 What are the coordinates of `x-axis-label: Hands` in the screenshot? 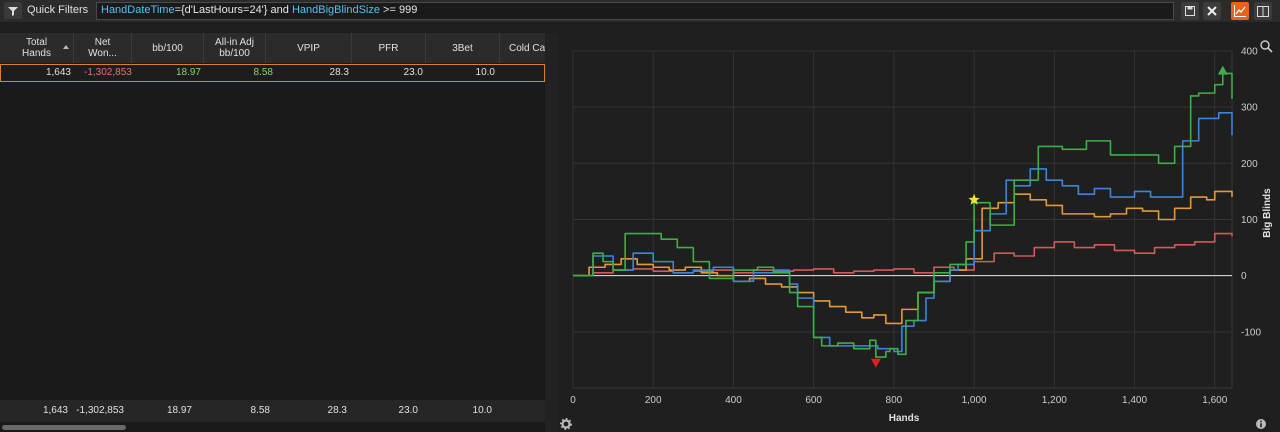 It's located at (904, 418).